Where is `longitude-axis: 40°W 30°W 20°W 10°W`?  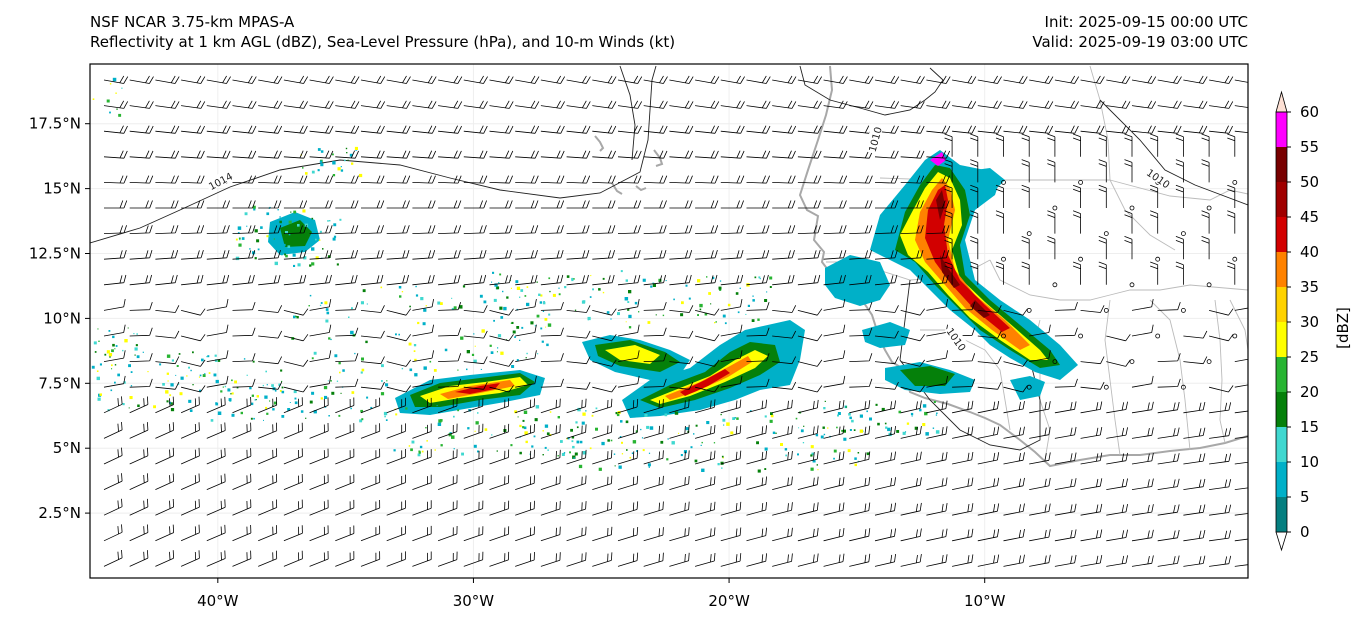 longitude-axis: 40°W 30°W 20°W 10°W is located at coordinates (601, 594).